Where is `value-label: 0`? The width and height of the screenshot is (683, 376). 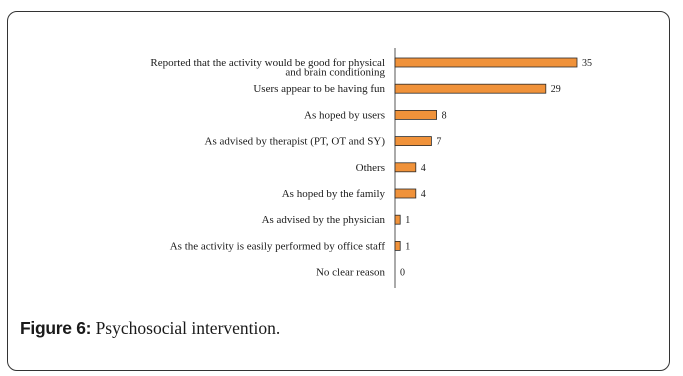
value-label: 0 is located at coordinates (402, 273).